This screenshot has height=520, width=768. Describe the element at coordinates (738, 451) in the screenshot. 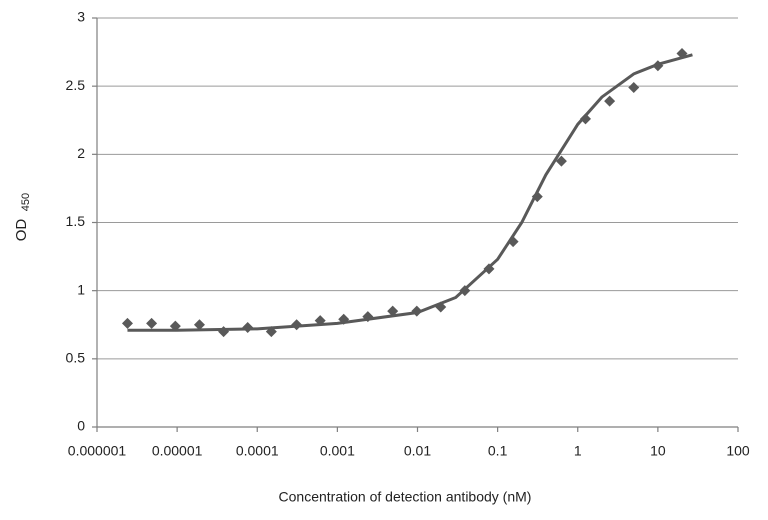

I see `x-tick-label: 100` at that location.